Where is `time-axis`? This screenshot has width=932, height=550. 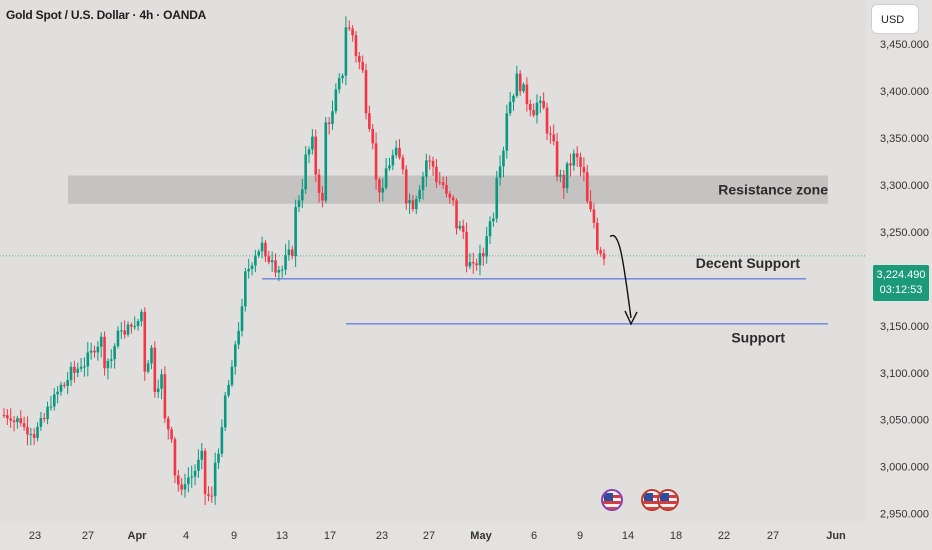
time-axis is located at coordinates (433, 536).